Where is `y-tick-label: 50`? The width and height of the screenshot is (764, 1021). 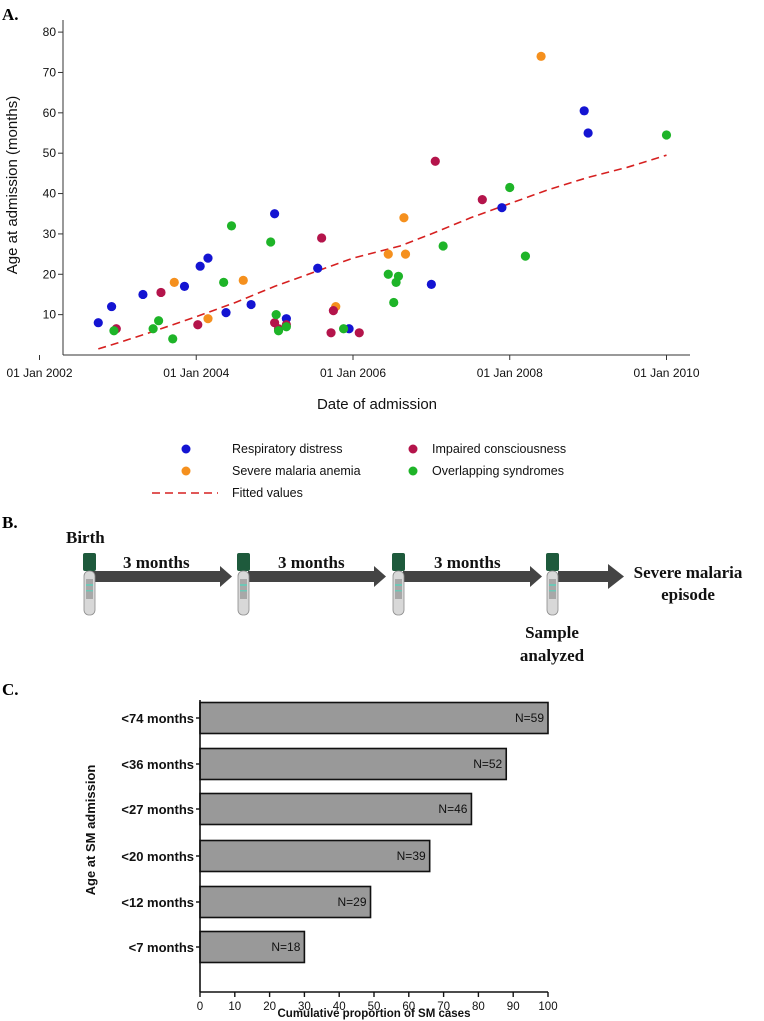 y-tick-label: 50 is located at coordinates (50, 153).